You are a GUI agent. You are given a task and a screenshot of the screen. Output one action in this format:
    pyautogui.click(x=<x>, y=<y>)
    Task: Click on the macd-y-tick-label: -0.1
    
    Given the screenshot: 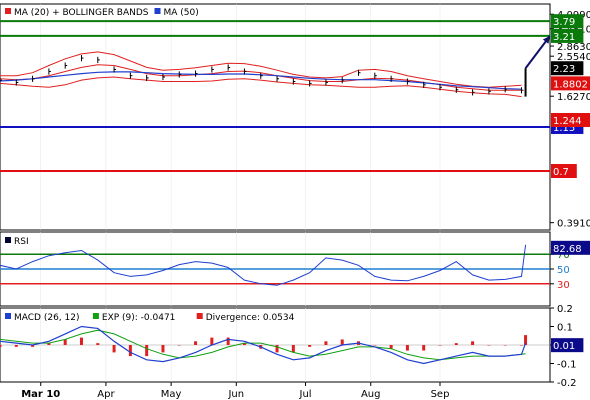 What is the action you would take?
    pyautogui.click(x=567, y=365)
    